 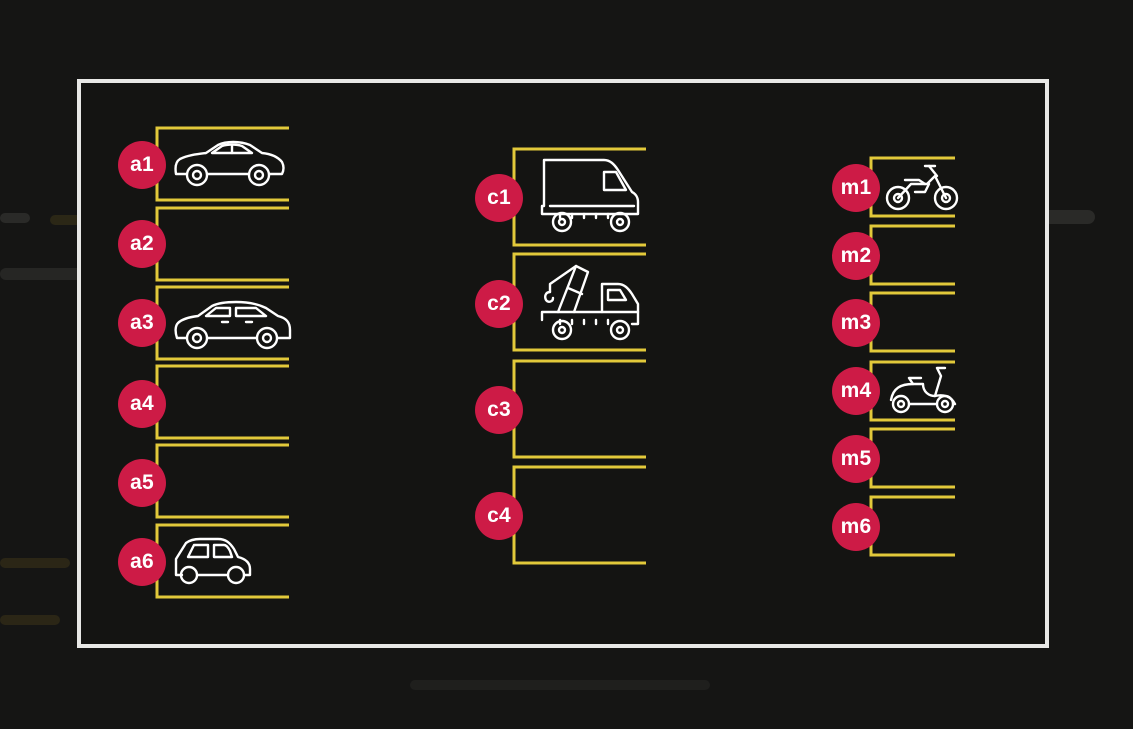 What do you see at coordinates (213, 562) in the screenshot?
I see `compact-car-icon` at bounding box center [213, 562].